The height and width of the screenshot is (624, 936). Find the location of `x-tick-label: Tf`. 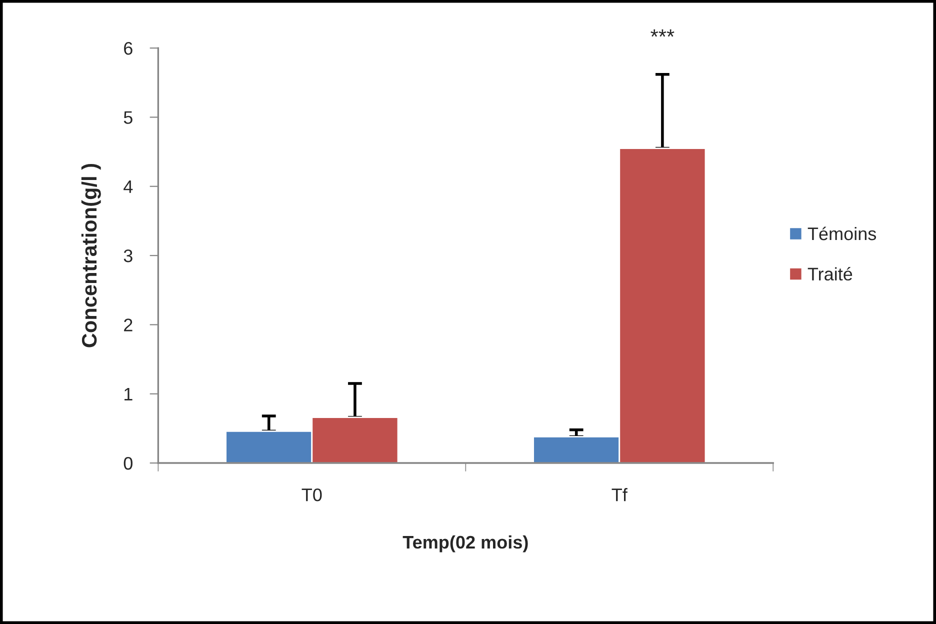

x-tick-label: Tf is located at coordinates (620, 495).